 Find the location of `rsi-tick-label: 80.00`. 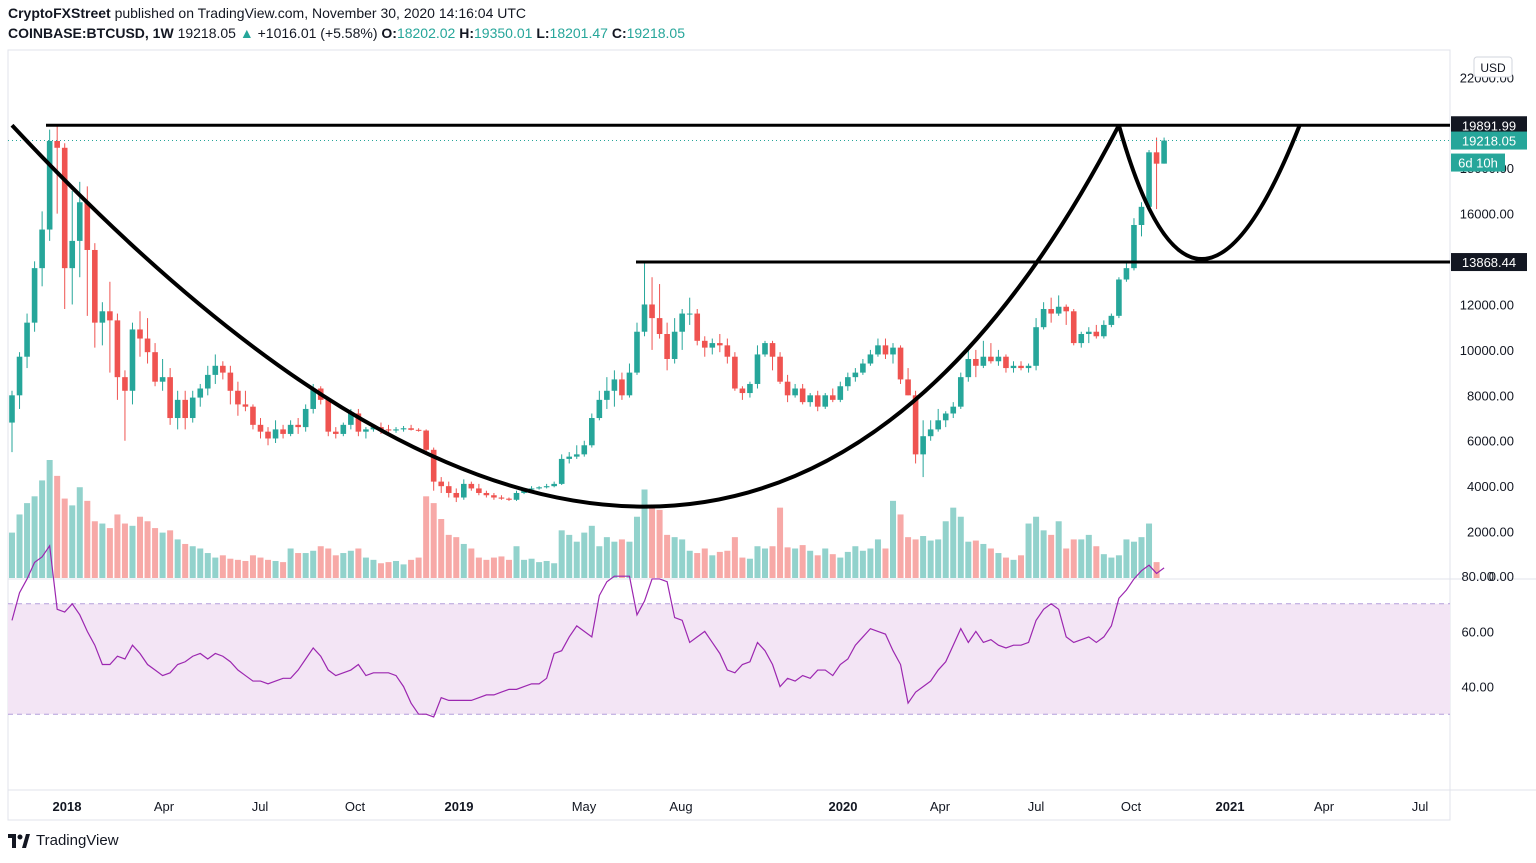

rsi-tick-label: 80.00 is located at coordinates (1477, 576).